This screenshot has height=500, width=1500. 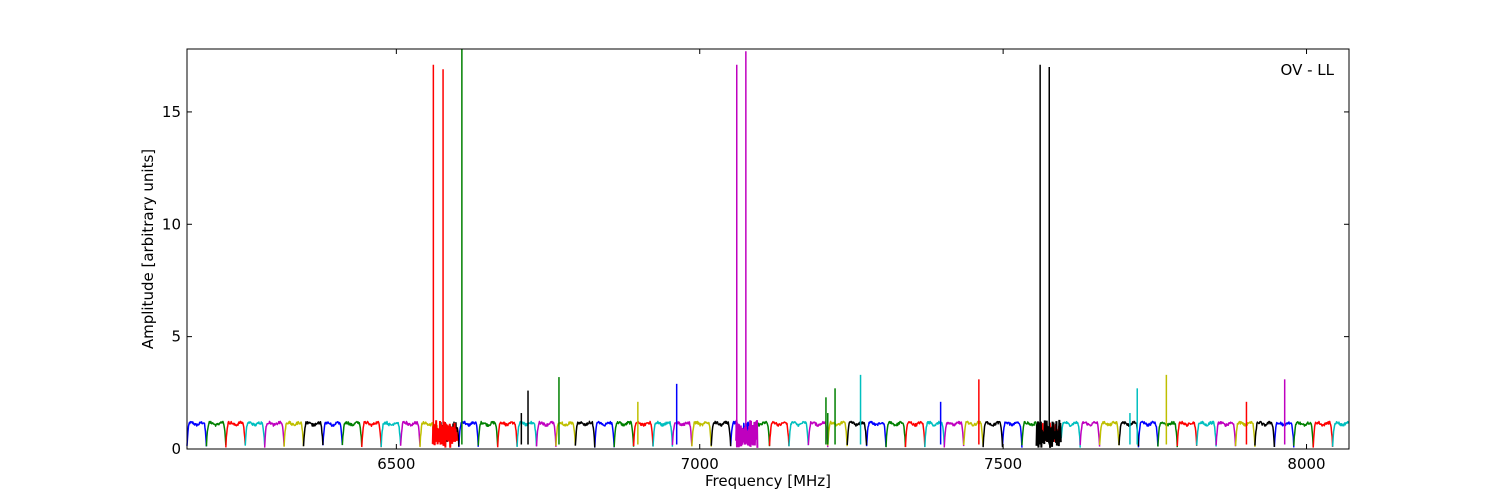 I want to click on x-tick-label-3: 8000, so click(x=1306, y=464).